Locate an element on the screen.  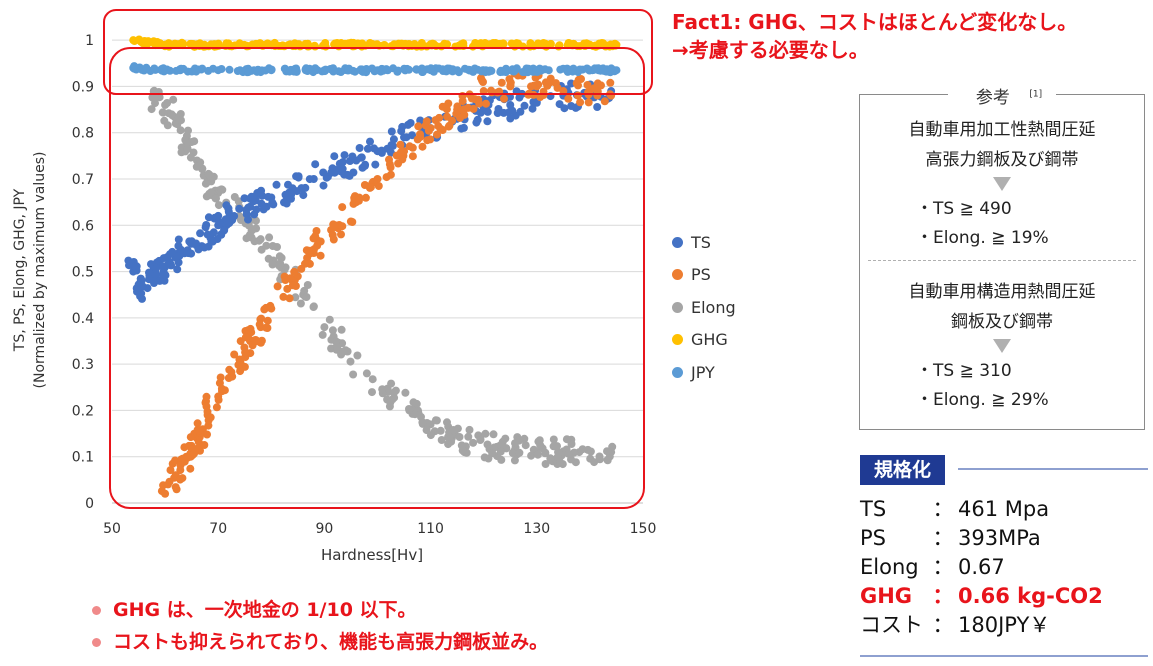
chart-legend: TS PS Elong GHG JPY is located at coordinates (704, 307).